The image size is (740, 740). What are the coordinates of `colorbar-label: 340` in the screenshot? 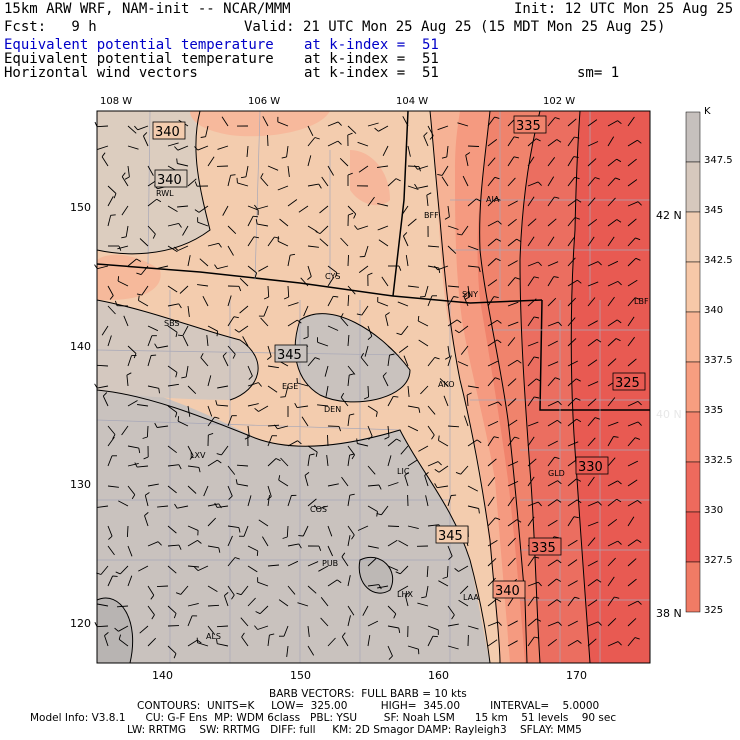 It's located at (713, 310).